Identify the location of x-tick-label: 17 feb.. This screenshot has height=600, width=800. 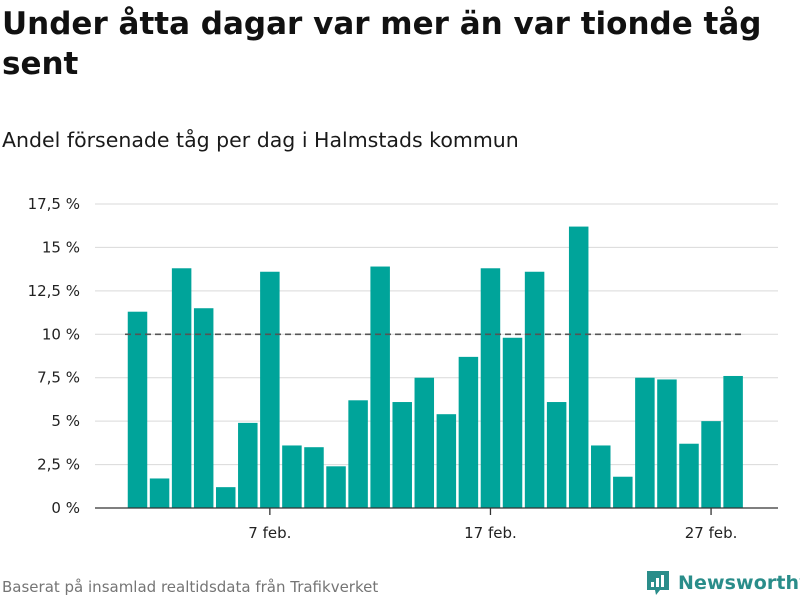
(490, 533).